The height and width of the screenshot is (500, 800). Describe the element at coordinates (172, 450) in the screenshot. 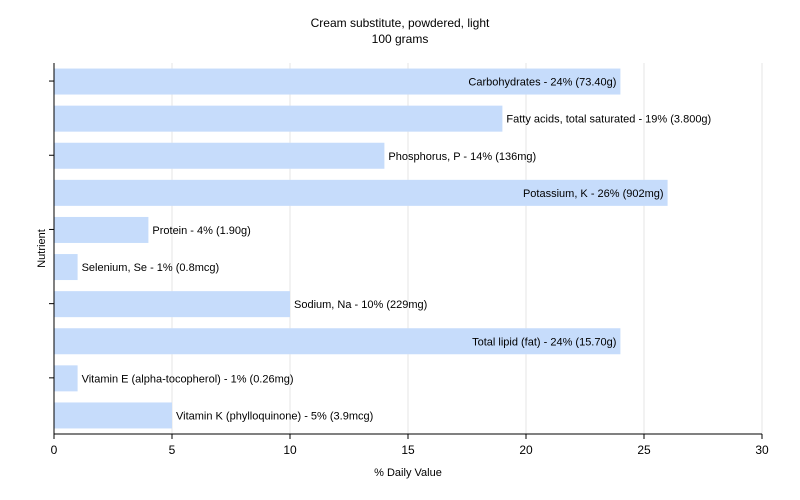

I see `x-tick-label: 5` at that location.